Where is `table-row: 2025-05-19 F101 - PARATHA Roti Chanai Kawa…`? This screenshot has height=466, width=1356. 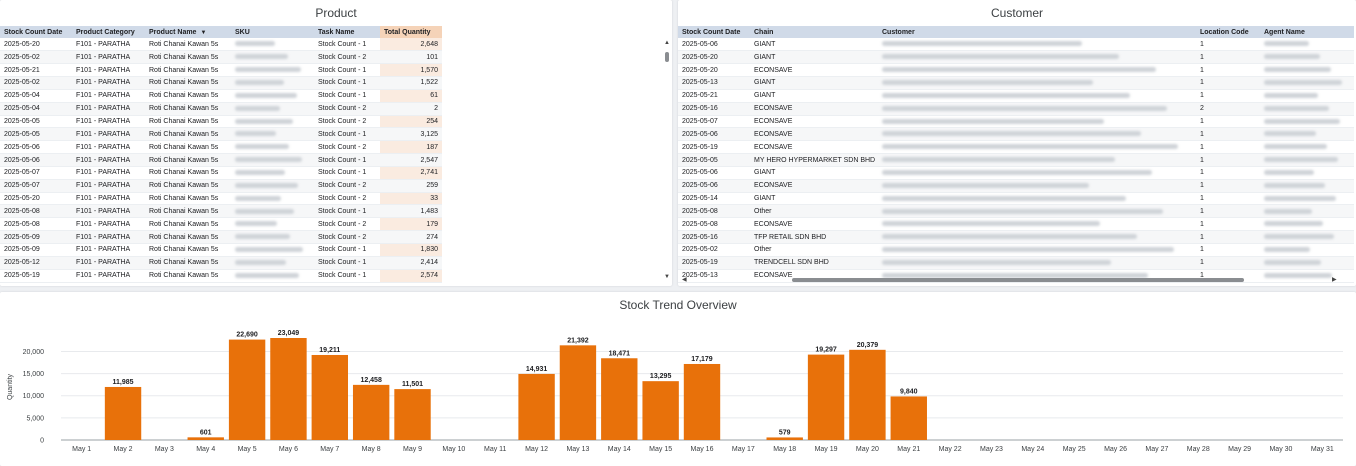
table-row: 2025-05-19 F101 - PARATHA Roti Chanai Kawa… is located at coordinates (221, 276).